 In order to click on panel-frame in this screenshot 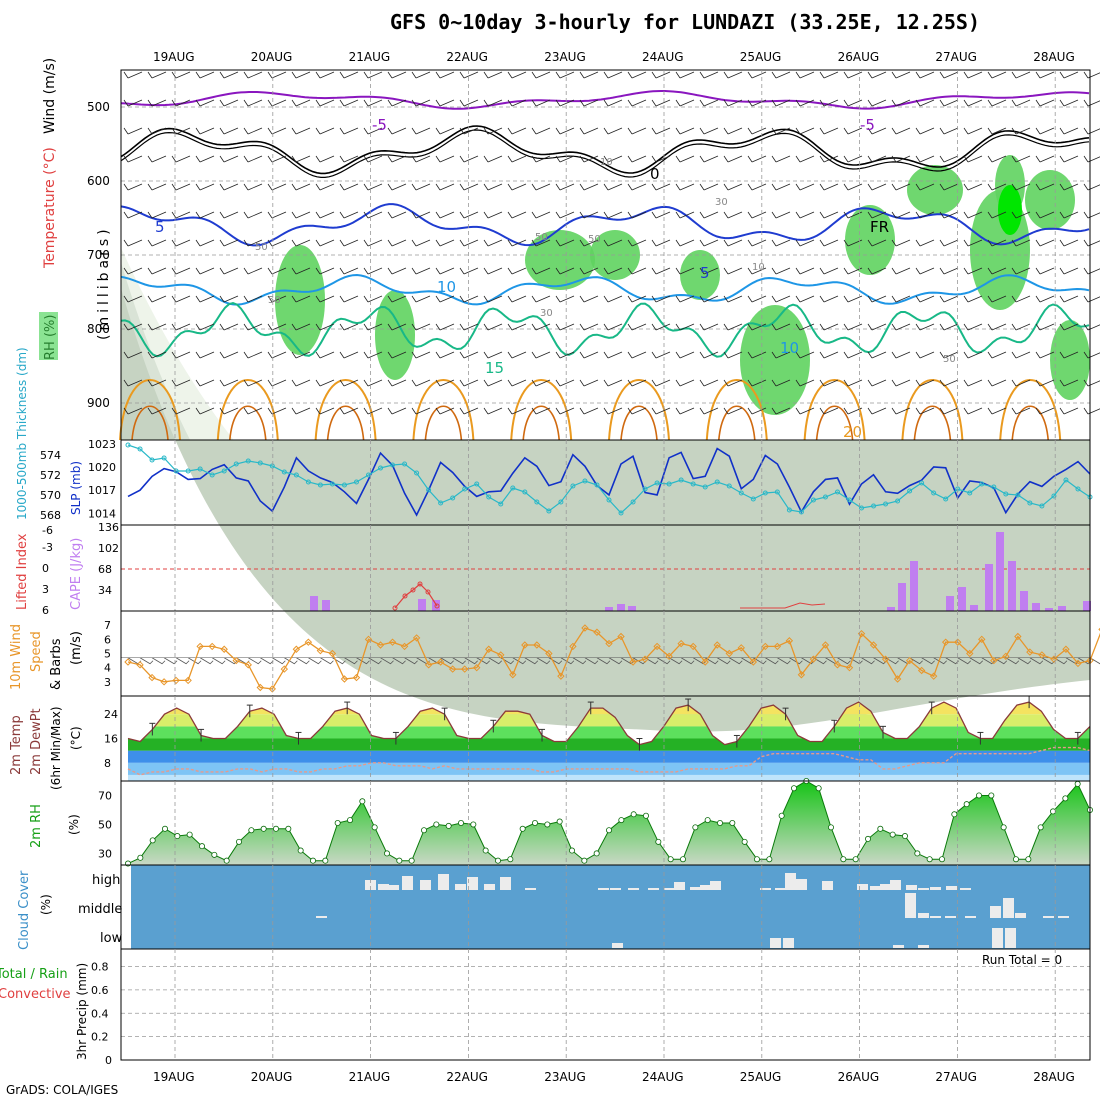, I will do `click(605, 1004)`.